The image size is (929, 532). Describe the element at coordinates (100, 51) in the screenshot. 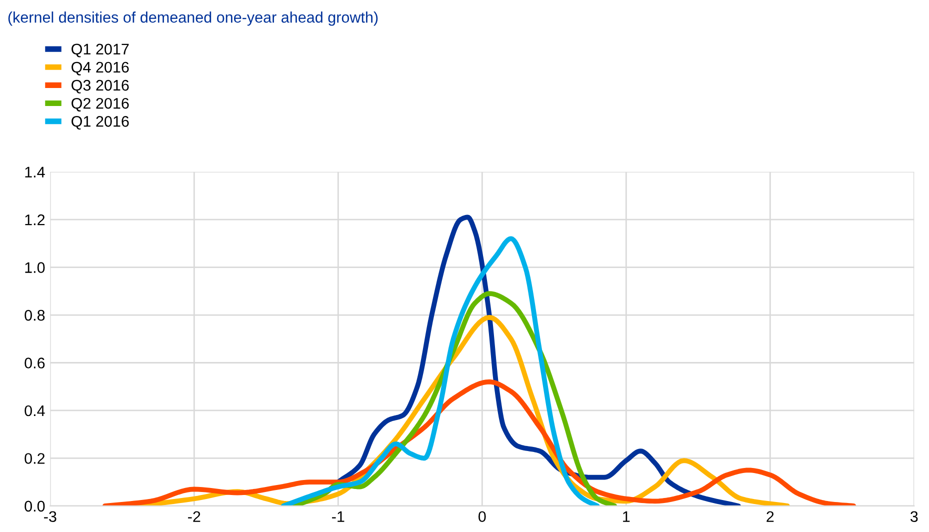

I see `legend-label: Q1 2017` at that location.